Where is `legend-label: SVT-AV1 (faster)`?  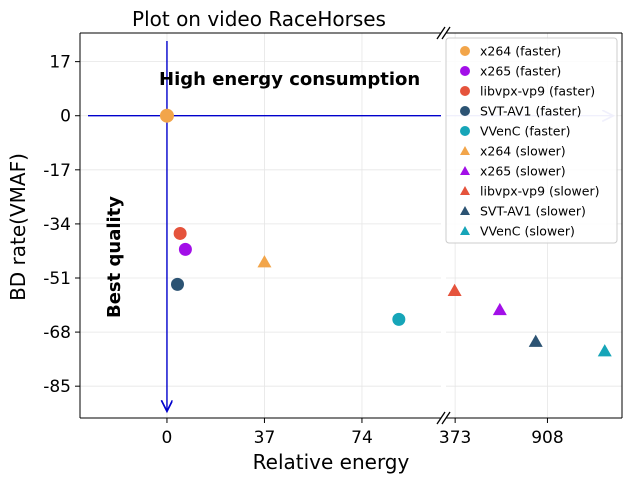
legend-label: SVT-AV1 (faster) is located at coordinates (531, 111).